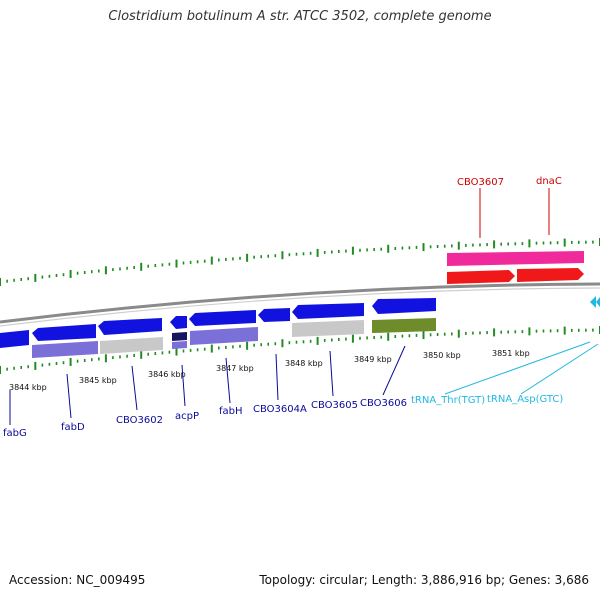 The width and height of the screenshot is (600, 600). Describe the element at coordinates (331, 373) in the screenshot. I see `connector-cbo3605` at that location.